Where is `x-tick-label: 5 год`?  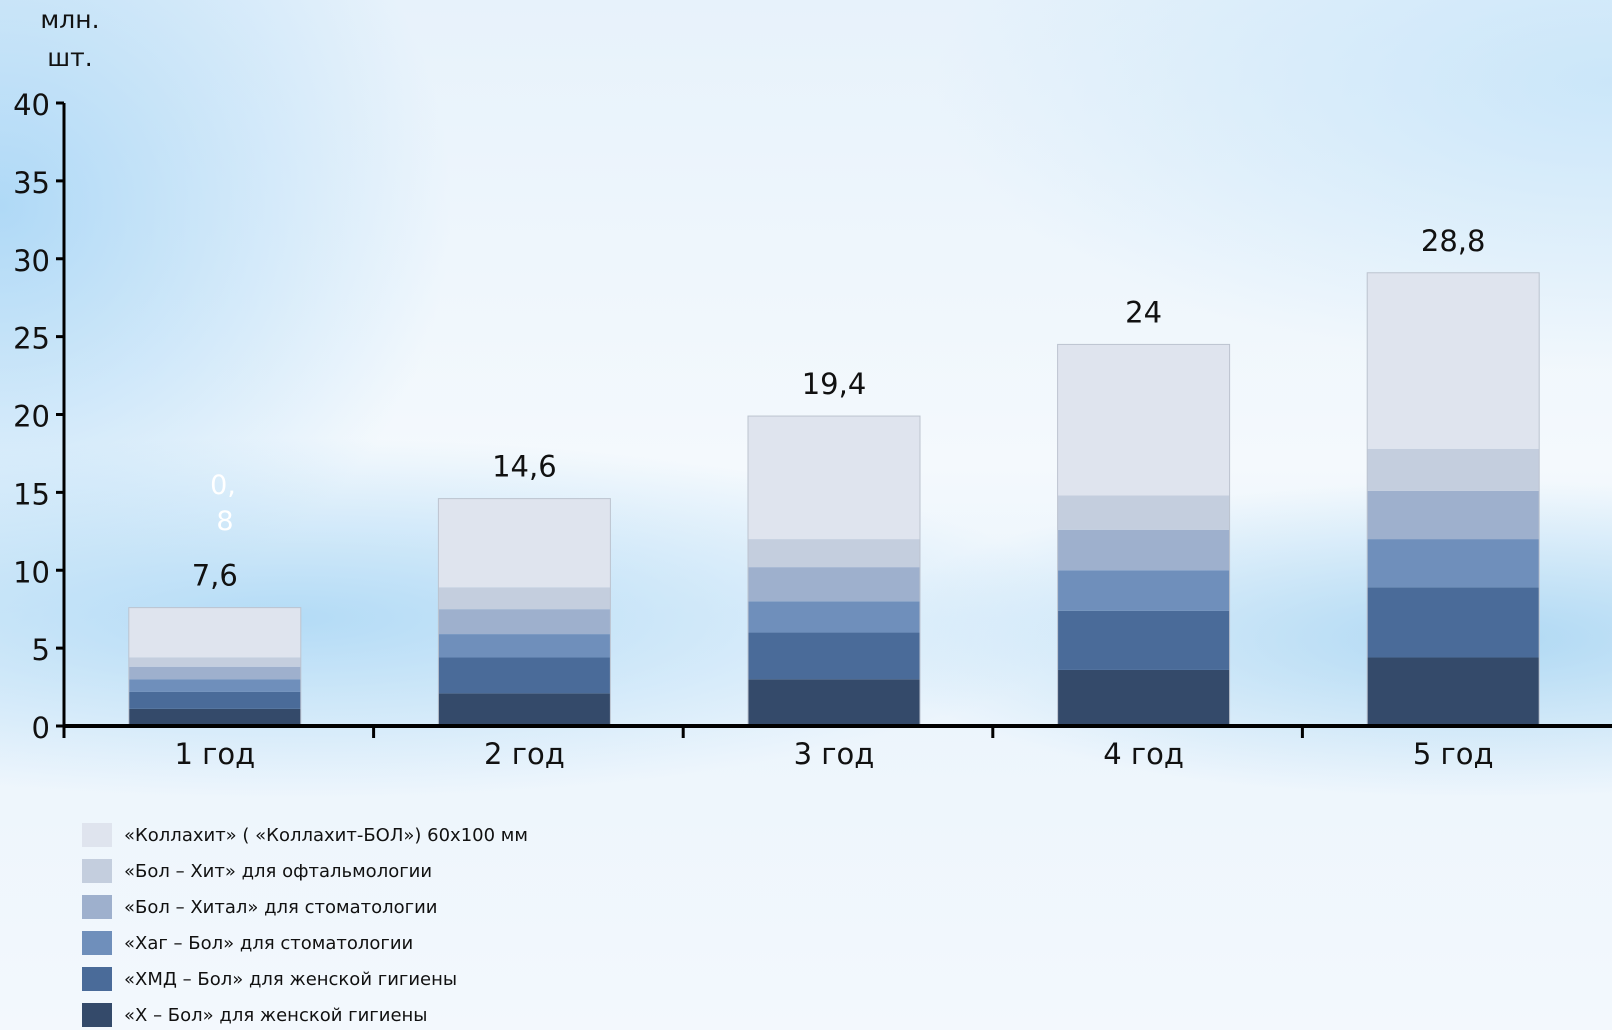 x-tick-label: 5 год is located at coordinates (1453, 754).